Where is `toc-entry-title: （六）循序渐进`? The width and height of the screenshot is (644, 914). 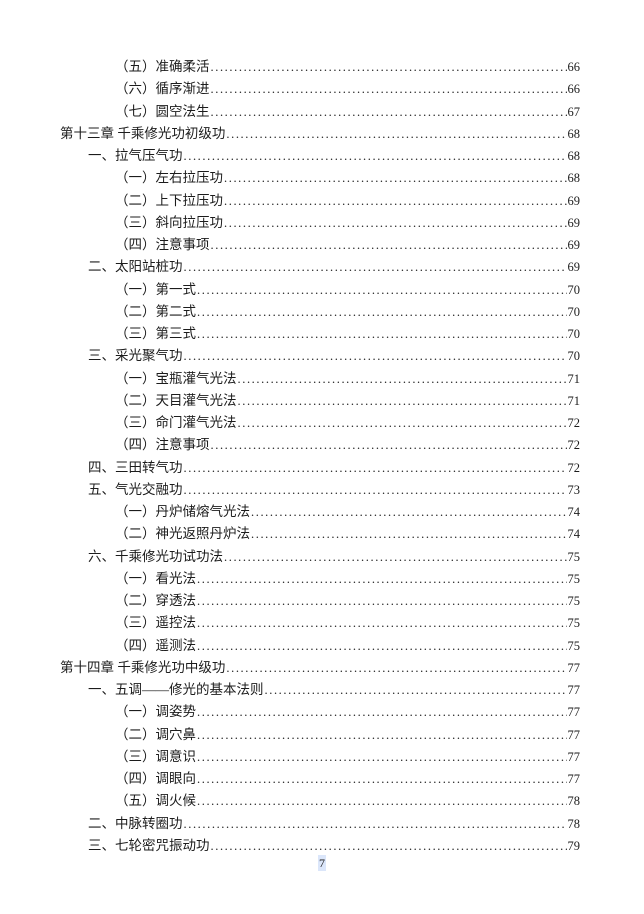
toc-entry-title: （六）循序渐进 is located at coordinates (162, 89).